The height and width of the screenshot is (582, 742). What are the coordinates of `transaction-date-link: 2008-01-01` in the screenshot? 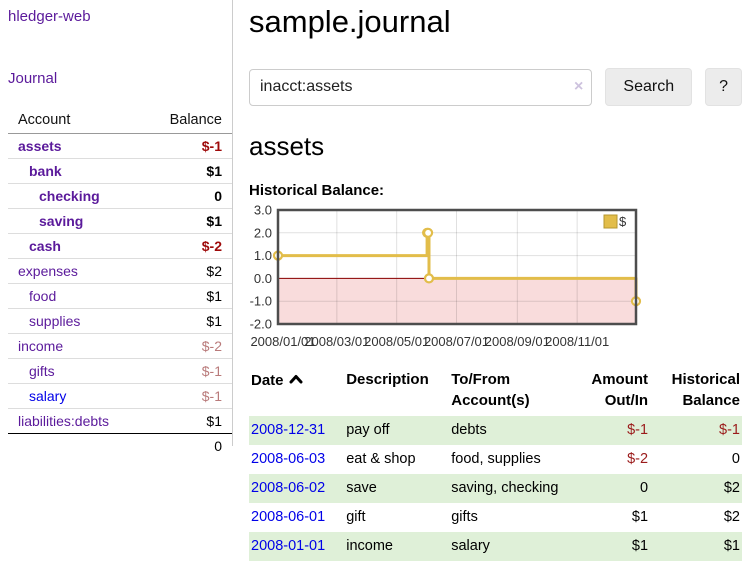 It's located at (288, 546).